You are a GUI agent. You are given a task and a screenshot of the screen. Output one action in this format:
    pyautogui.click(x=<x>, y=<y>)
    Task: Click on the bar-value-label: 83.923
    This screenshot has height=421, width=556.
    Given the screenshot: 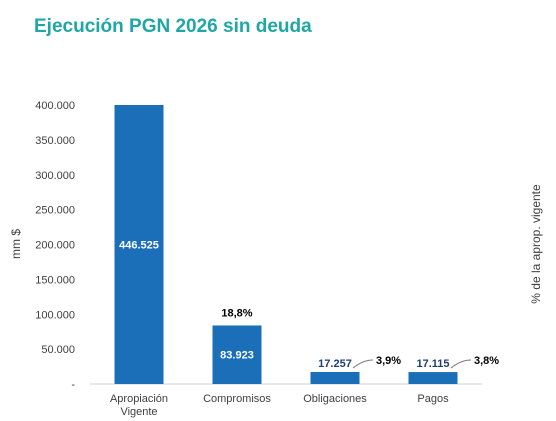 What is the action you would take?
    pyautogui.click(x=237, y=356)
    